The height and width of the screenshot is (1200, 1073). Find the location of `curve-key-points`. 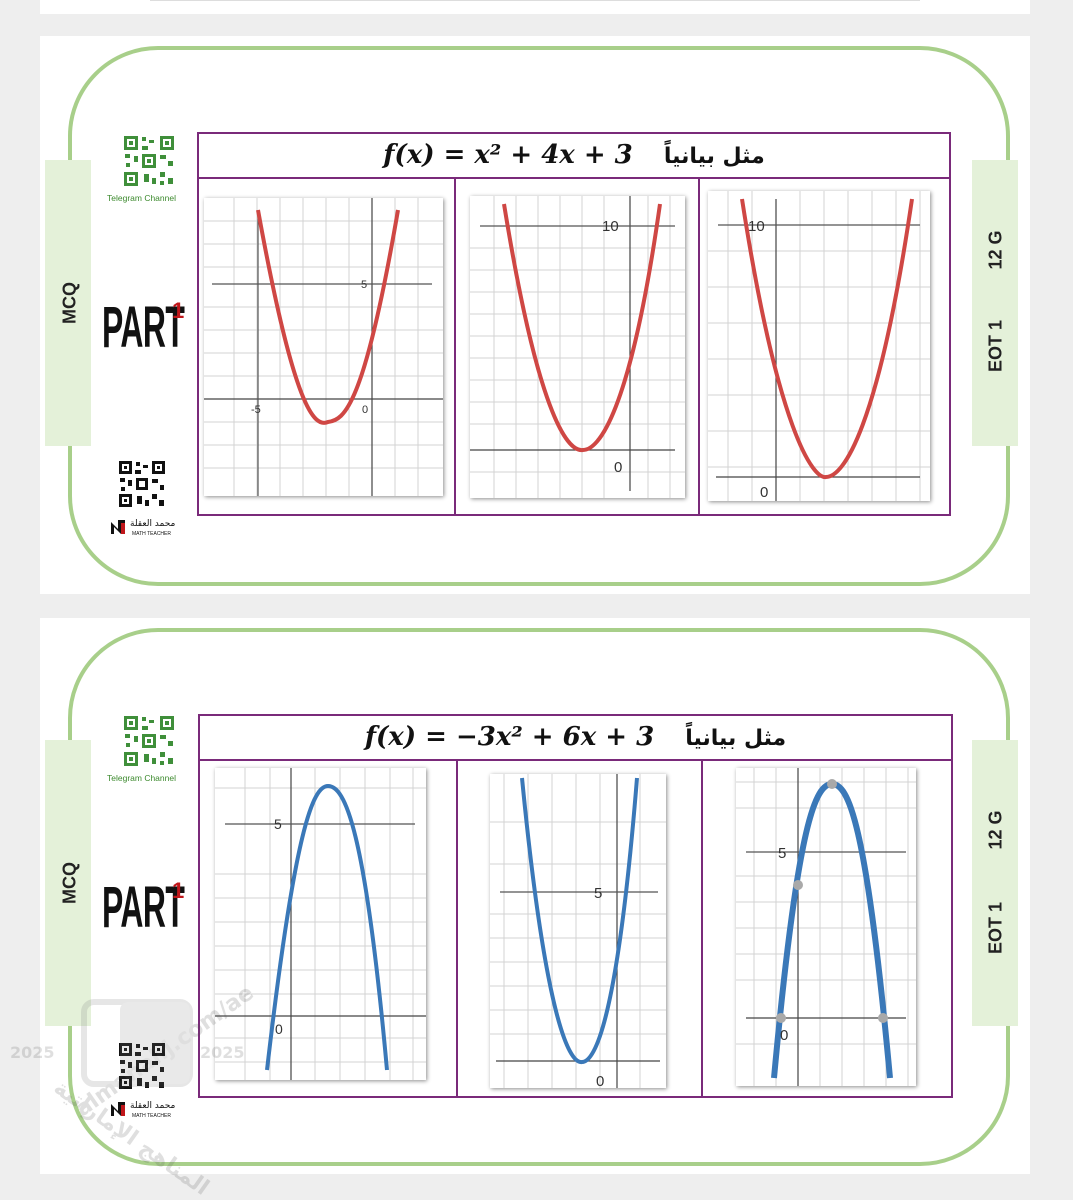

curve-key-points is located at coordinates (832, 901).